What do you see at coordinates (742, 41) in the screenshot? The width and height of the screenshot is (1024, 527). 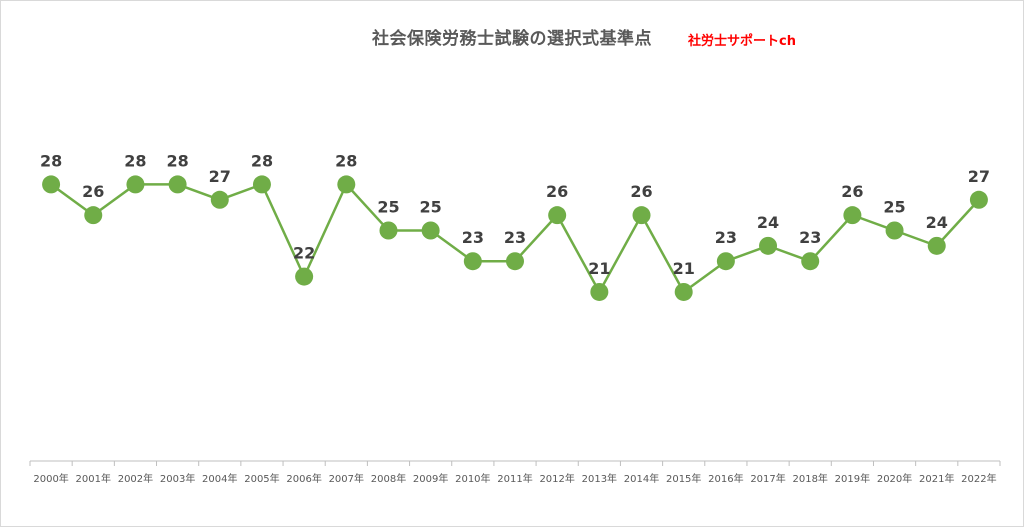 I see `brand-label: 社労士サポートch` at bounding box center [742, 41].